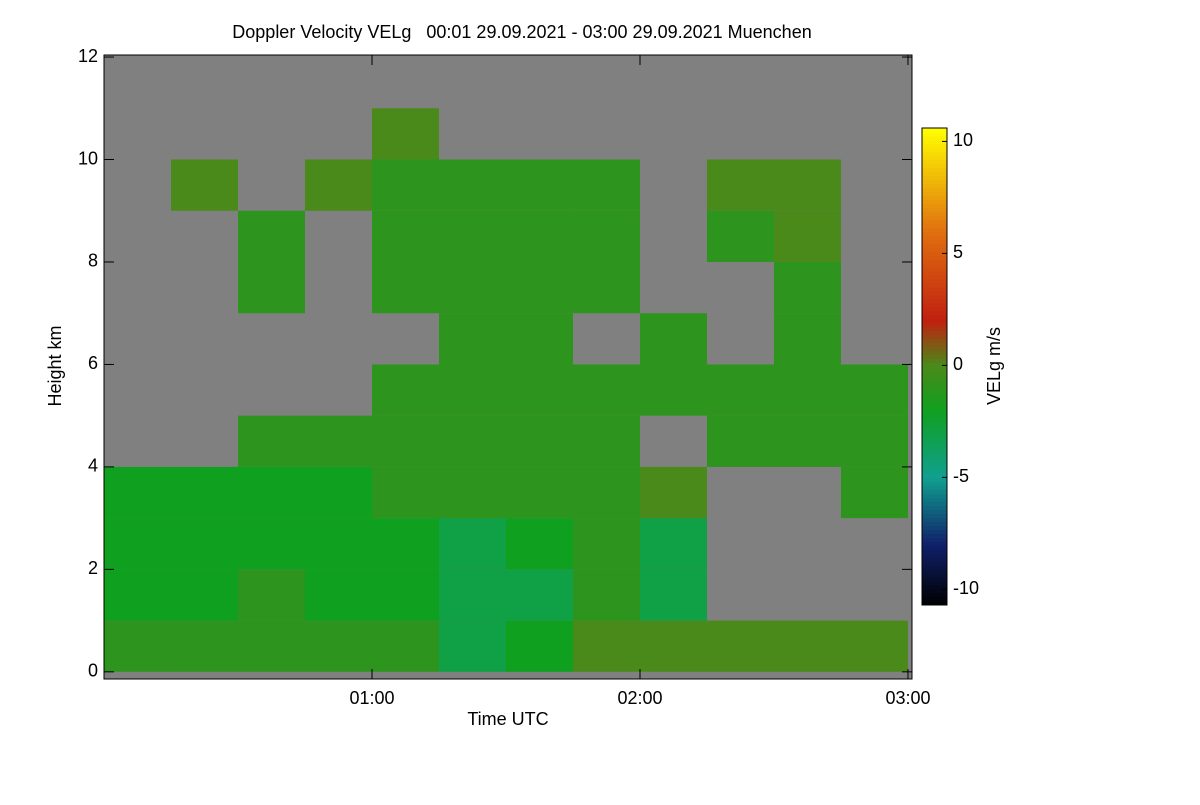 This screenshot has height=805, width=1200. Describe the element at coordinates (93, 671) in the screenshot. I see `y-tick-label: 0` at that location.